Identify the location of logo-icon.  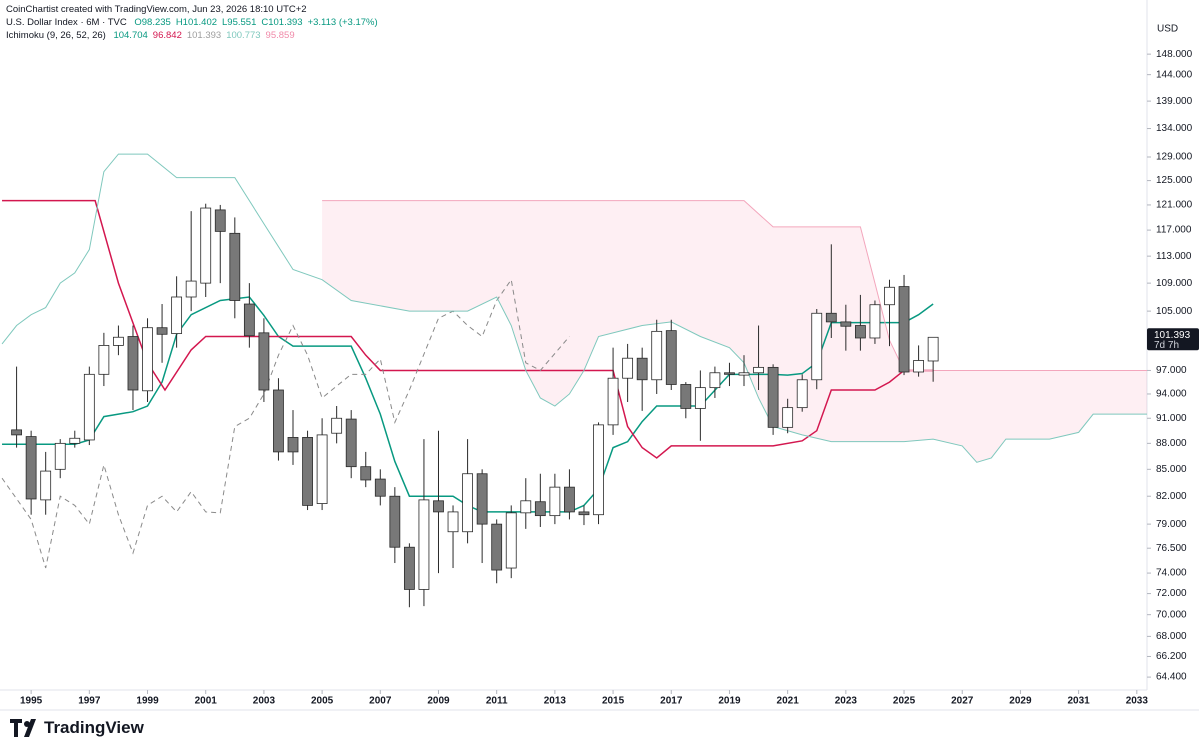
(23, 728).